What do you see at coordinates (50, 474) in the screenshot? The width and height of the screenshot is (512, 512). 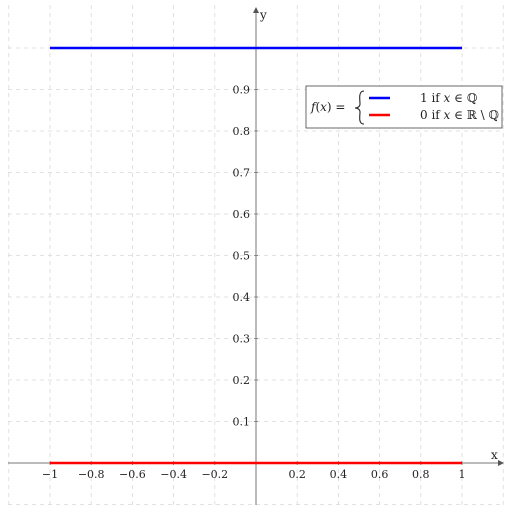 I see `x-tick-label: −1` at bounding box center [50, 474].